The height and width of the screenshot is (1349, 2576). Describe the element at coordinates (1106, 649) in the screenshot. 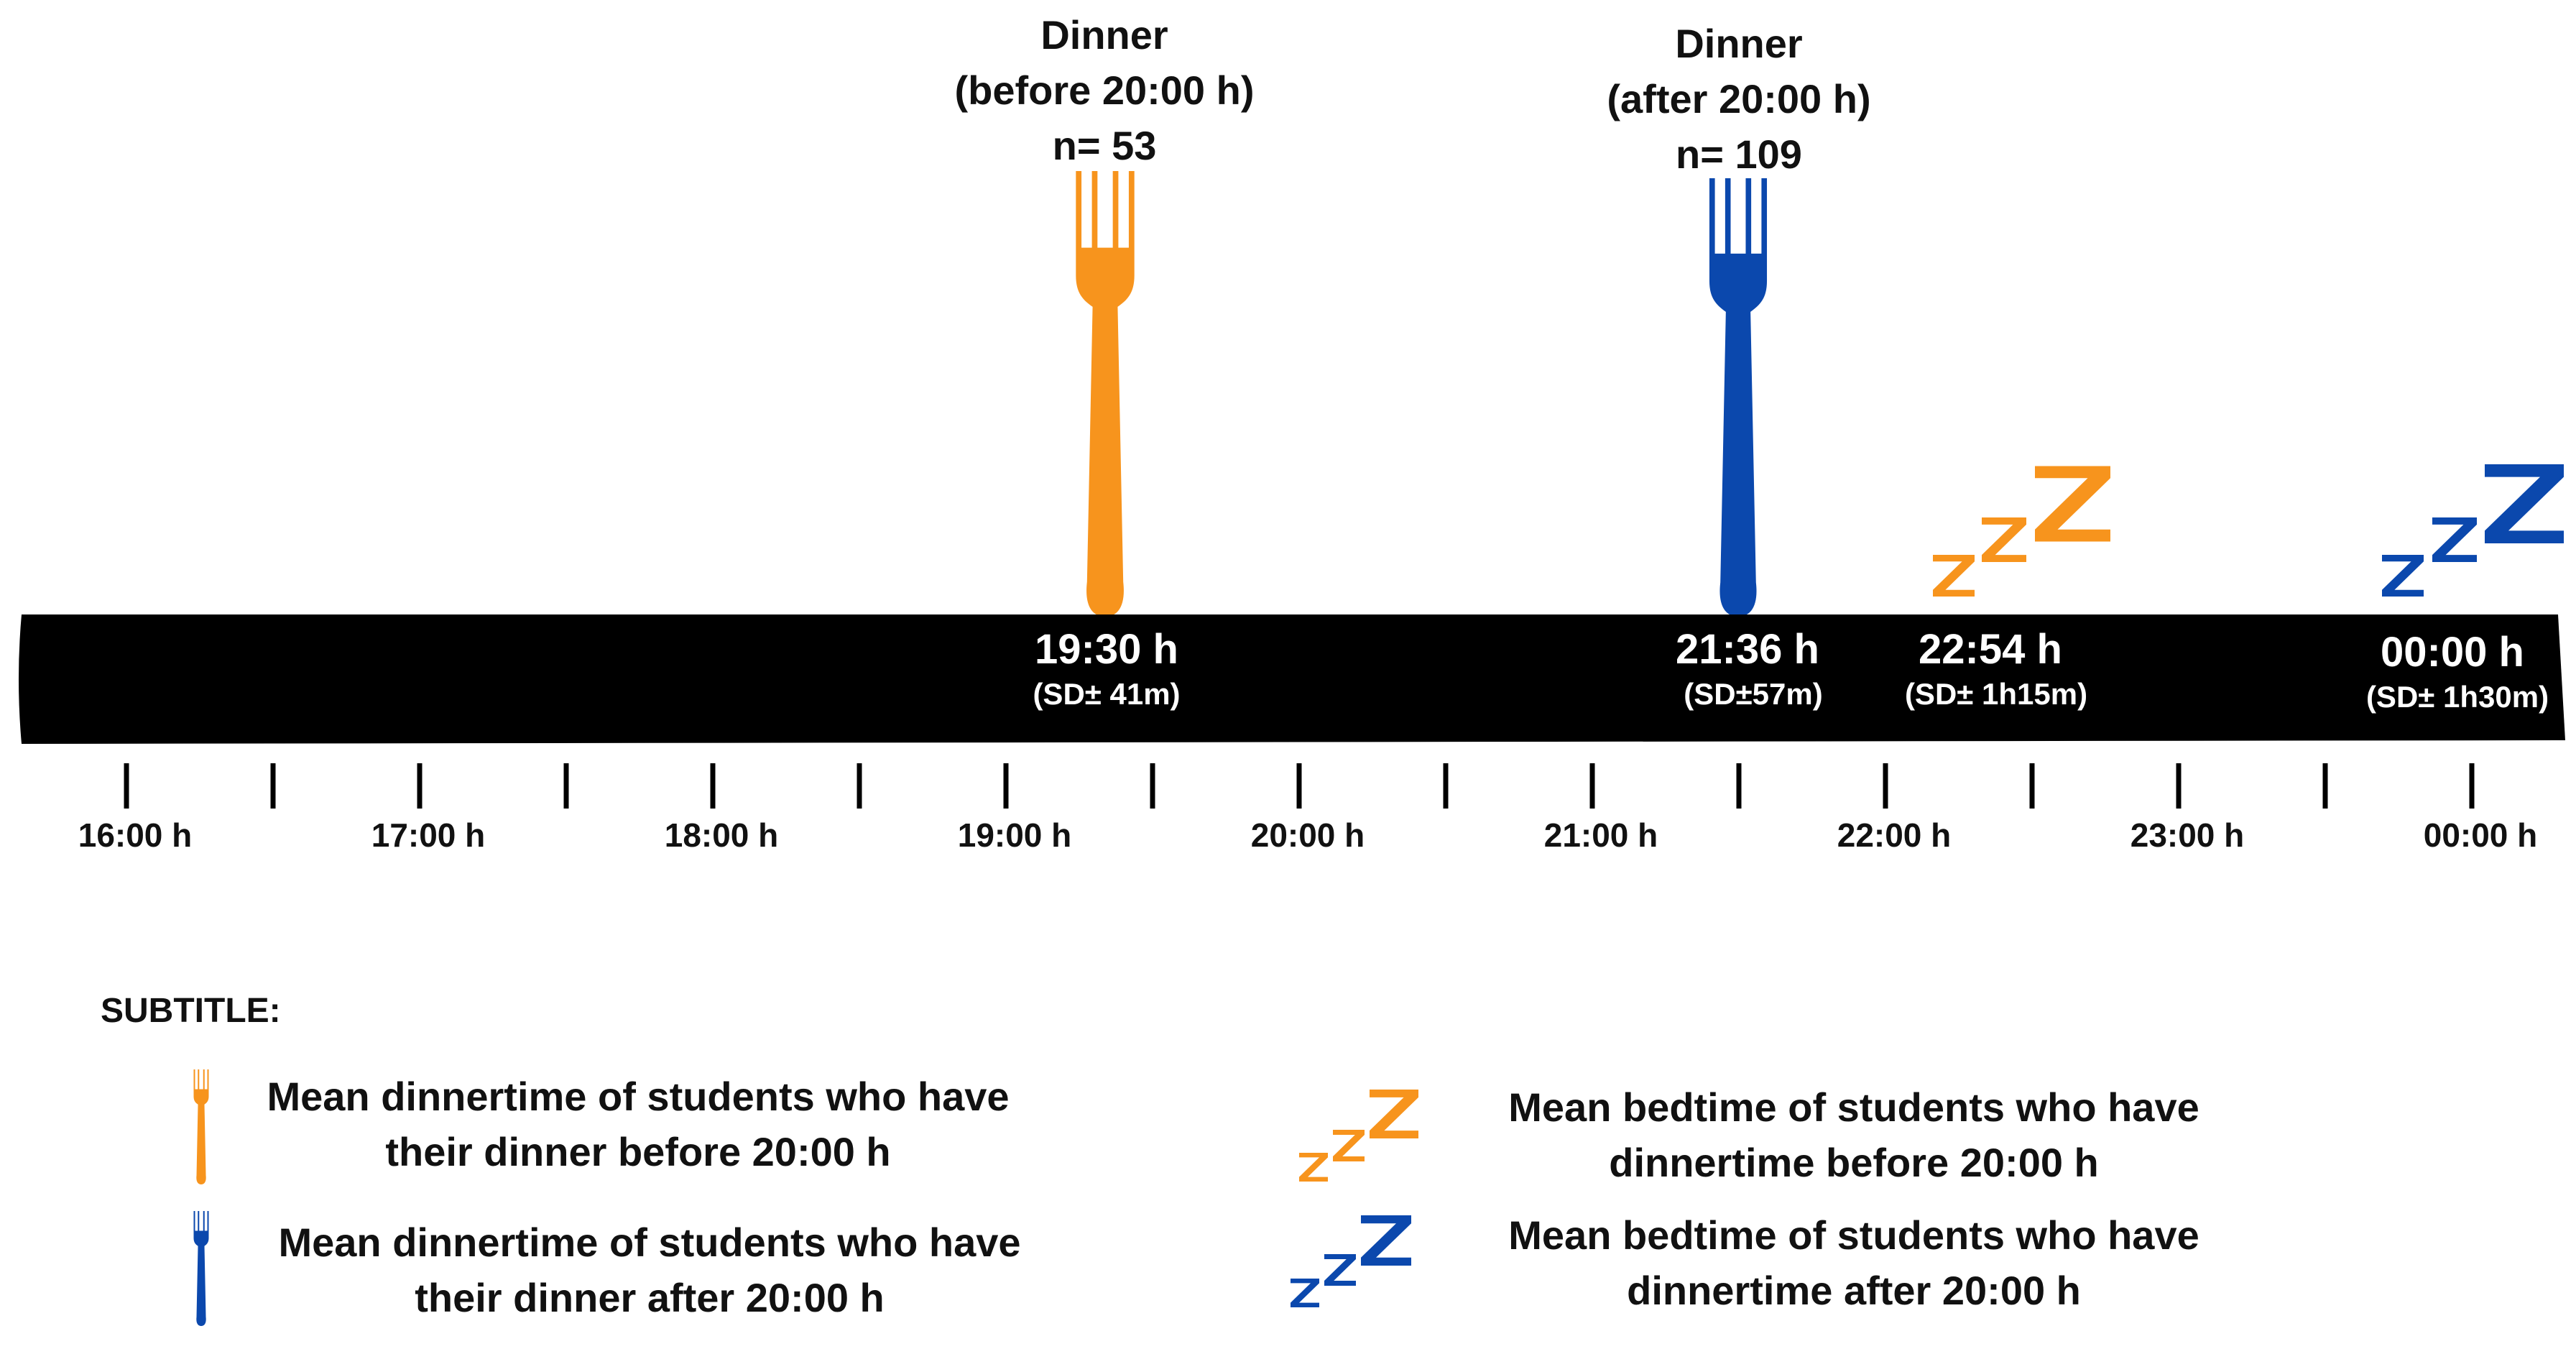

I see `dinner-before-time: 19:30 h` at that location.